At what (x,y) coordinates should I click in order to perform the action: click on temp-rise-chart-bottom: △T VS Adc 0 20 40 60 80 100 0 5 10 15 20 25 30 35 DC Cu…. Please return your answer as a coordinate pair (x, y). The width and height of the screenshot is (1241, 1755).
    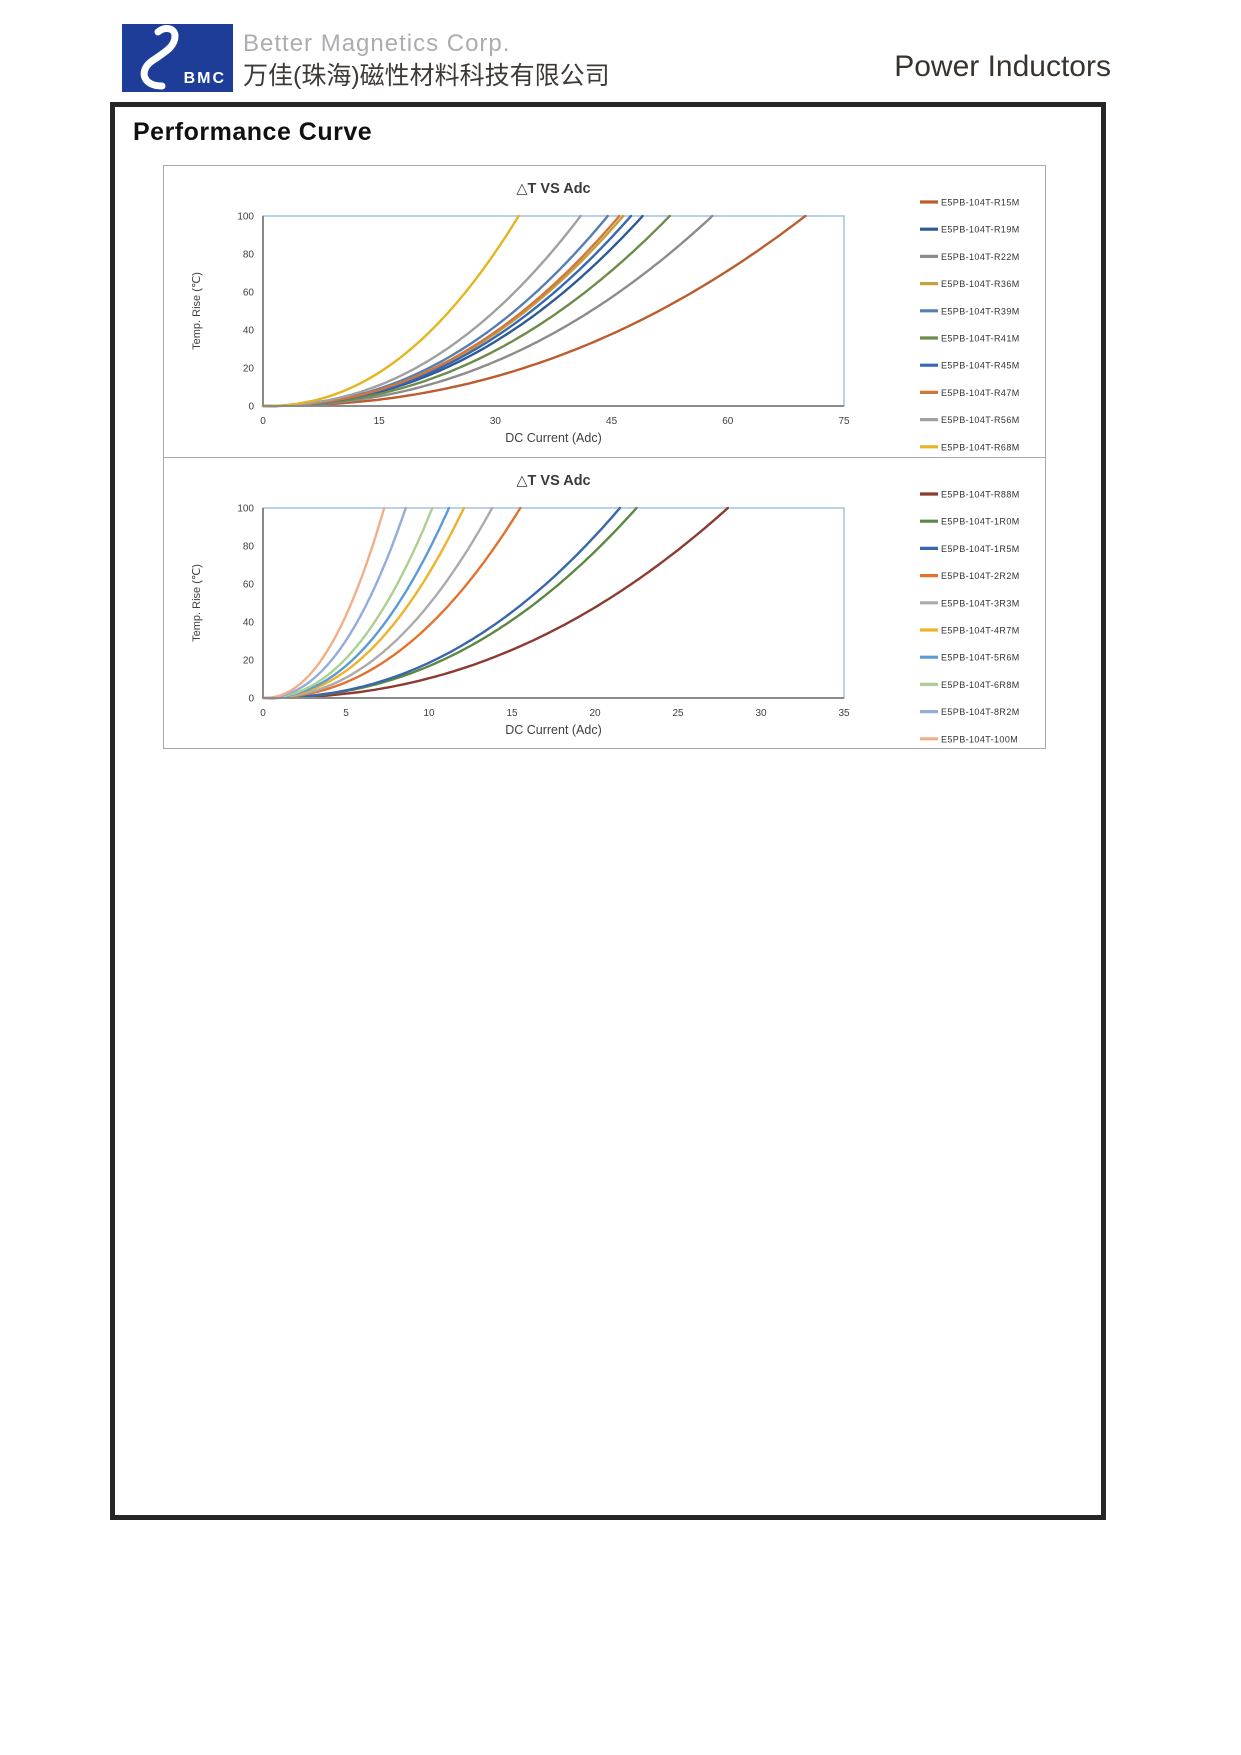
    Looking at the image, I should click on (605, 608).